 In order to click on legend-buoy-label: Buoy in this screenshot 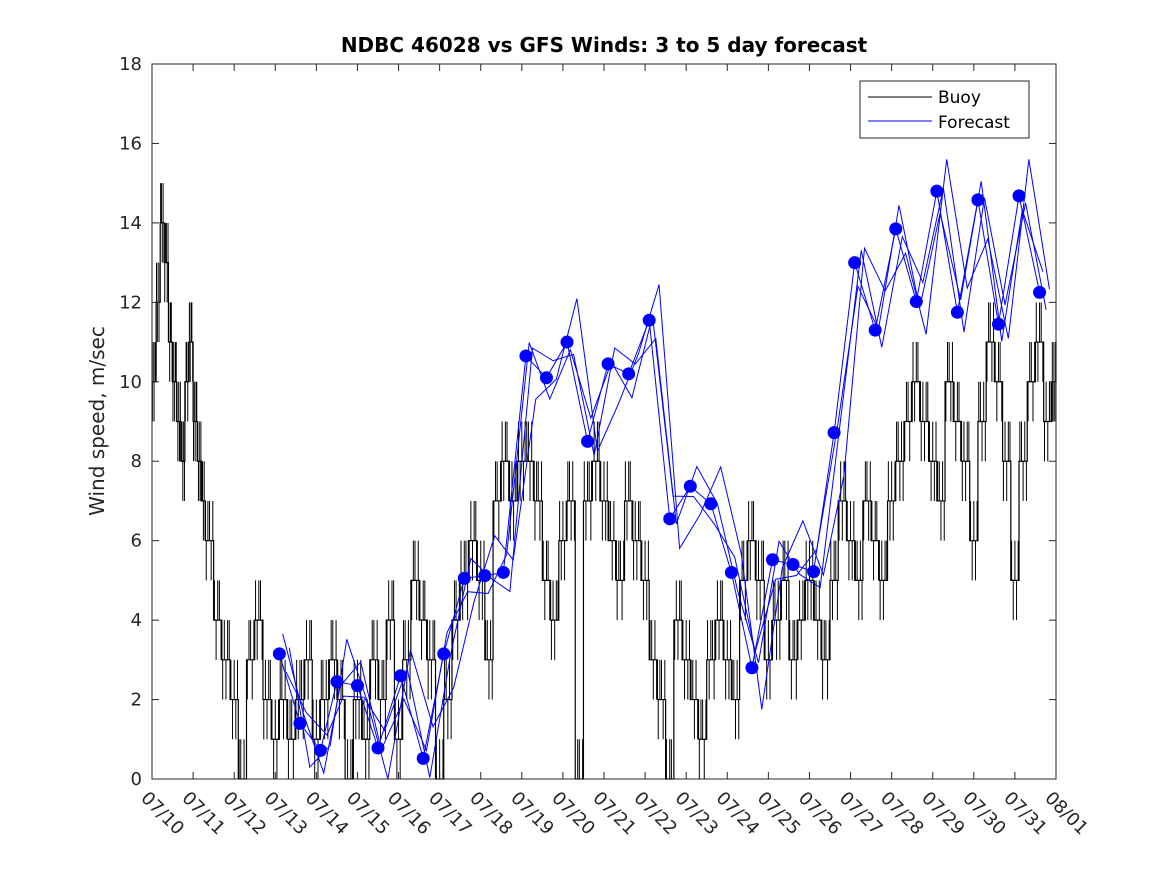, I will do `click(959, 98)`.